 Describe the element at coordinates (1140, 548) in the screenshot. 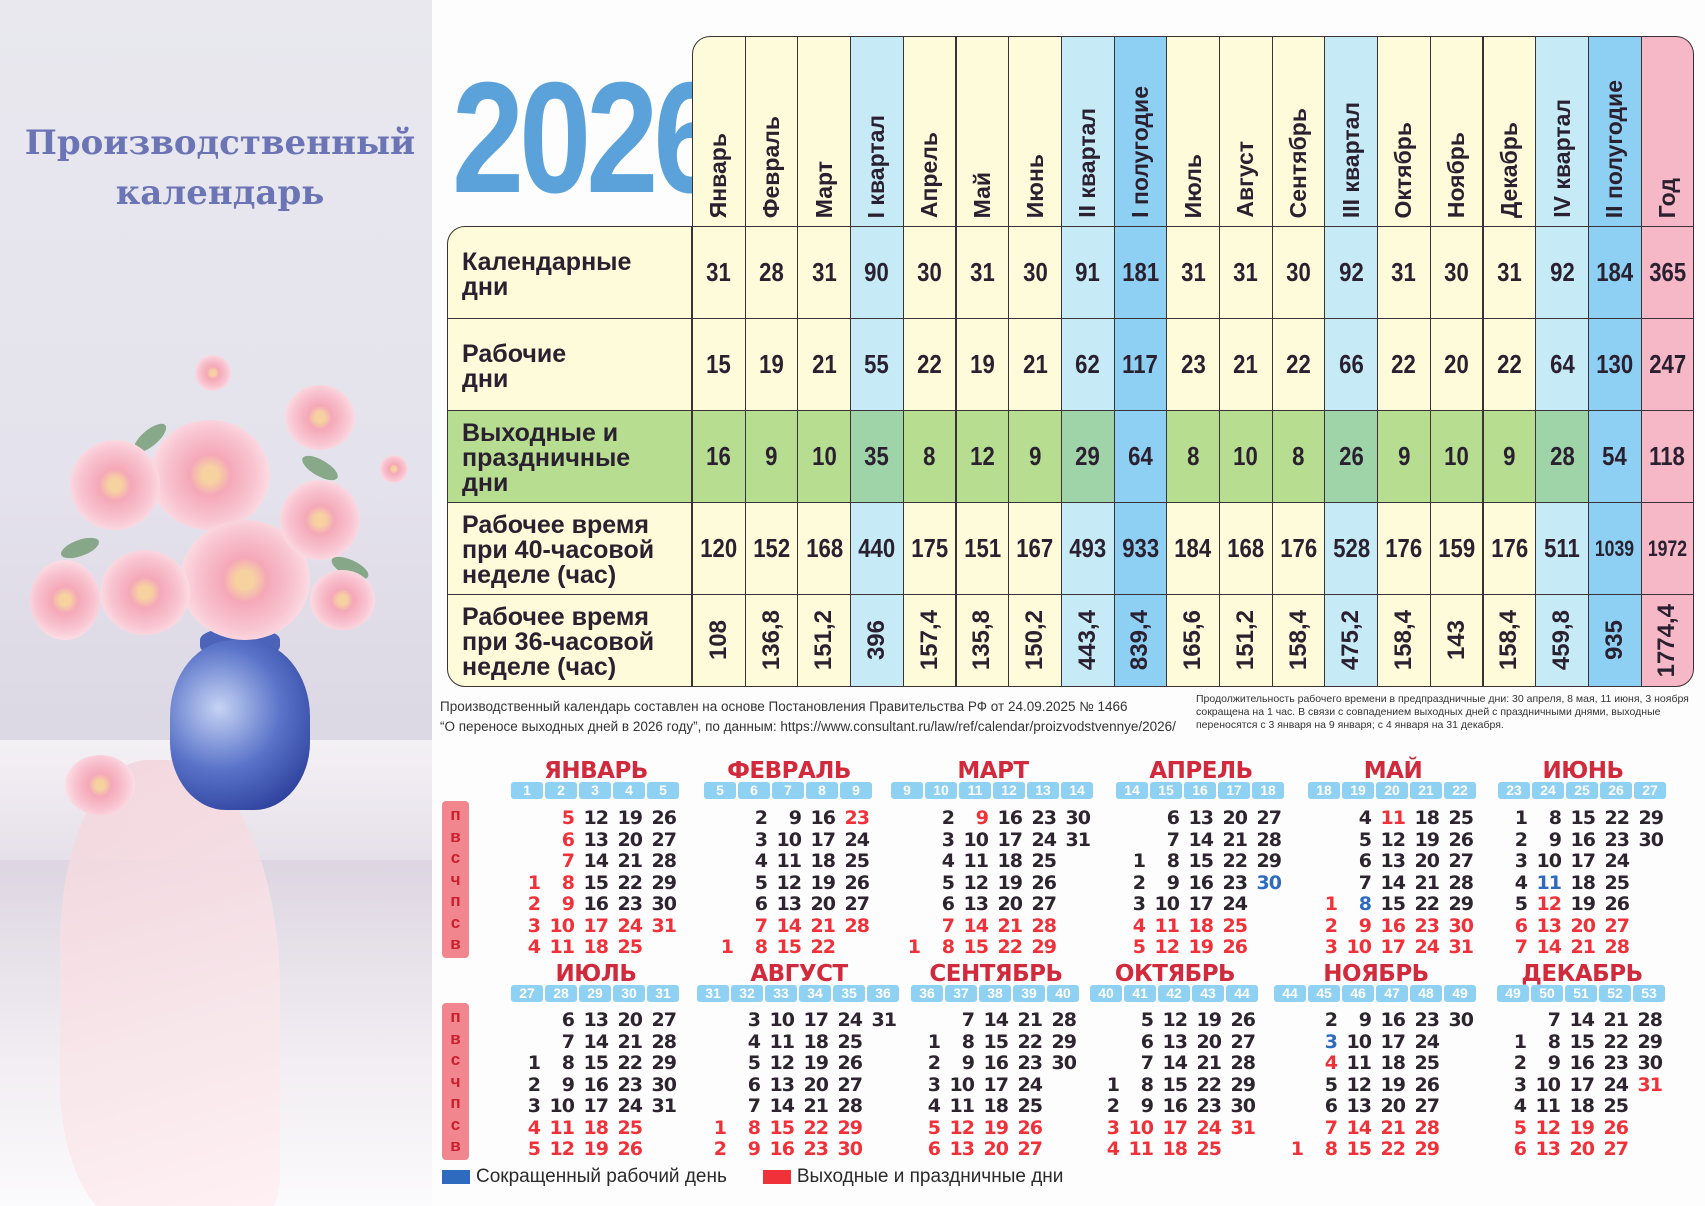

I see `table-cell: 933` at that location.